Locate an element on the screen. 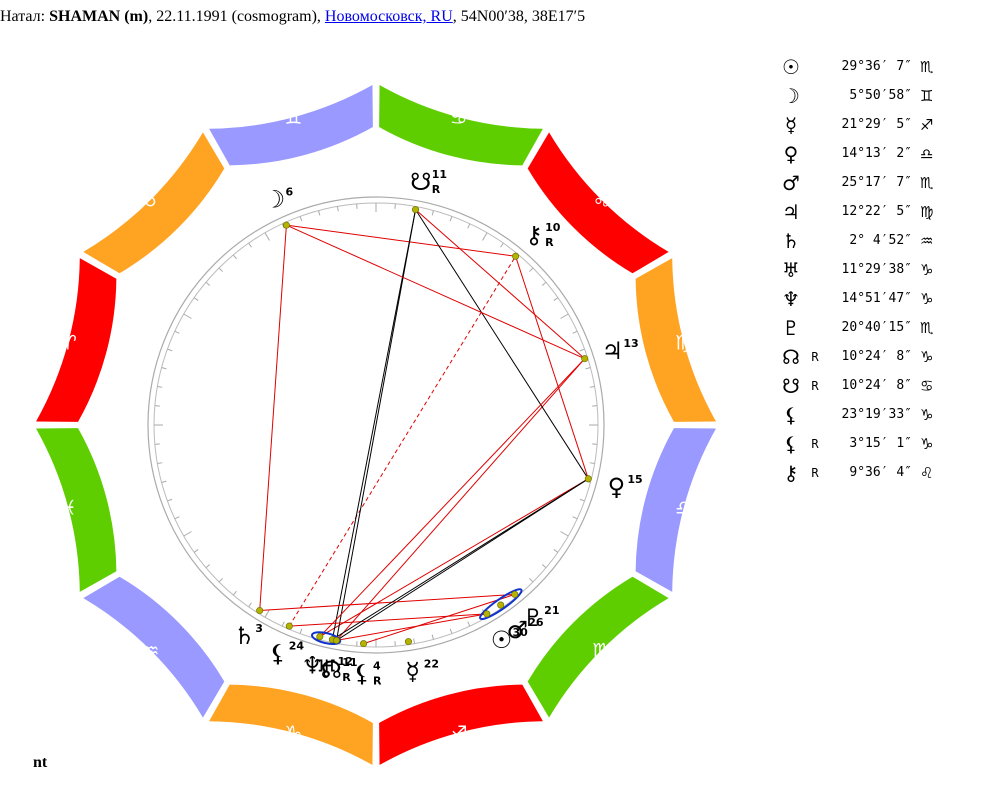 Image resolution: width=983 pixels, height=789 pixels. sun-icon: ☉ is located at coordinates (502, 640).